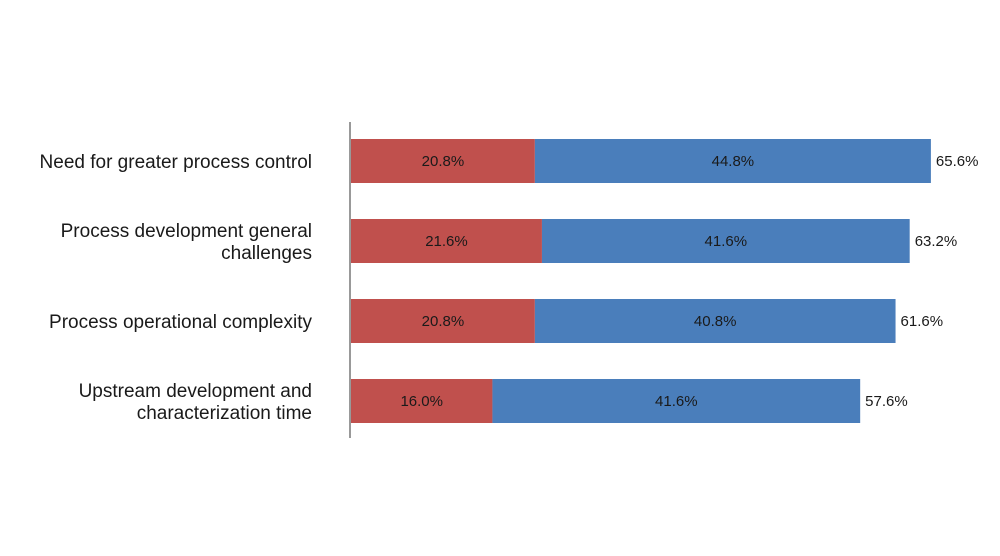  Describe the element at coordinates (186, 231) in the screenshot. I see `category-label-line: Process development general` at that location.